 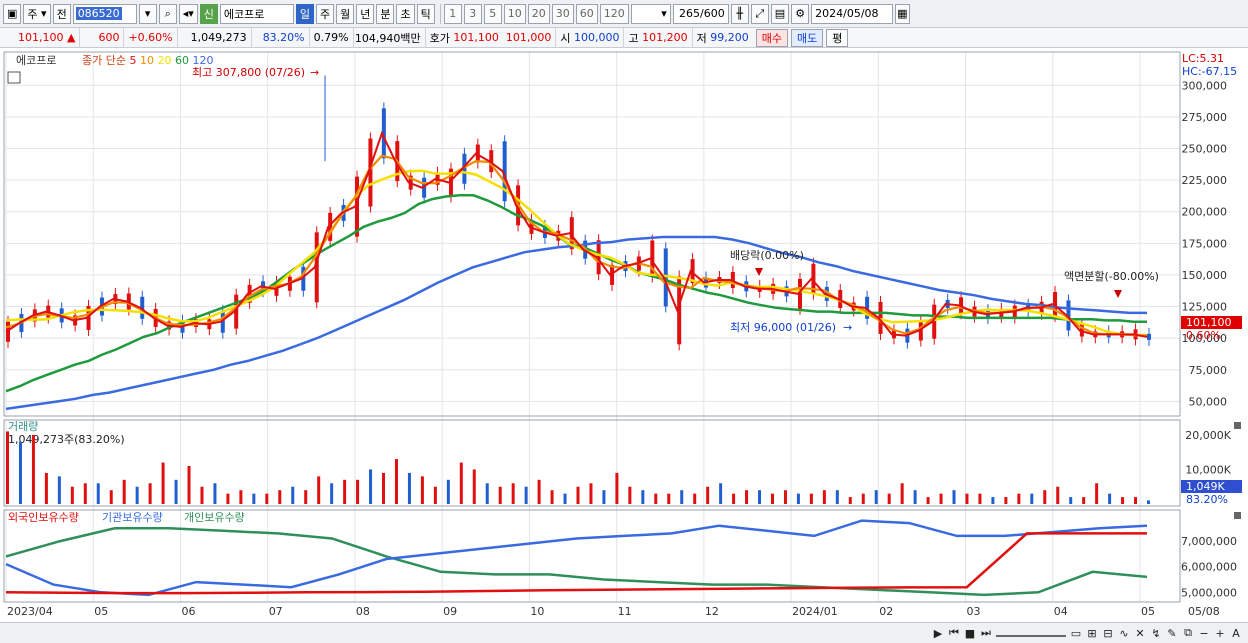 What do you see at coordinates (188, 13) in the screenshot?
I see `speaker-icon: ◂▾` at bounding box center [188, 13].